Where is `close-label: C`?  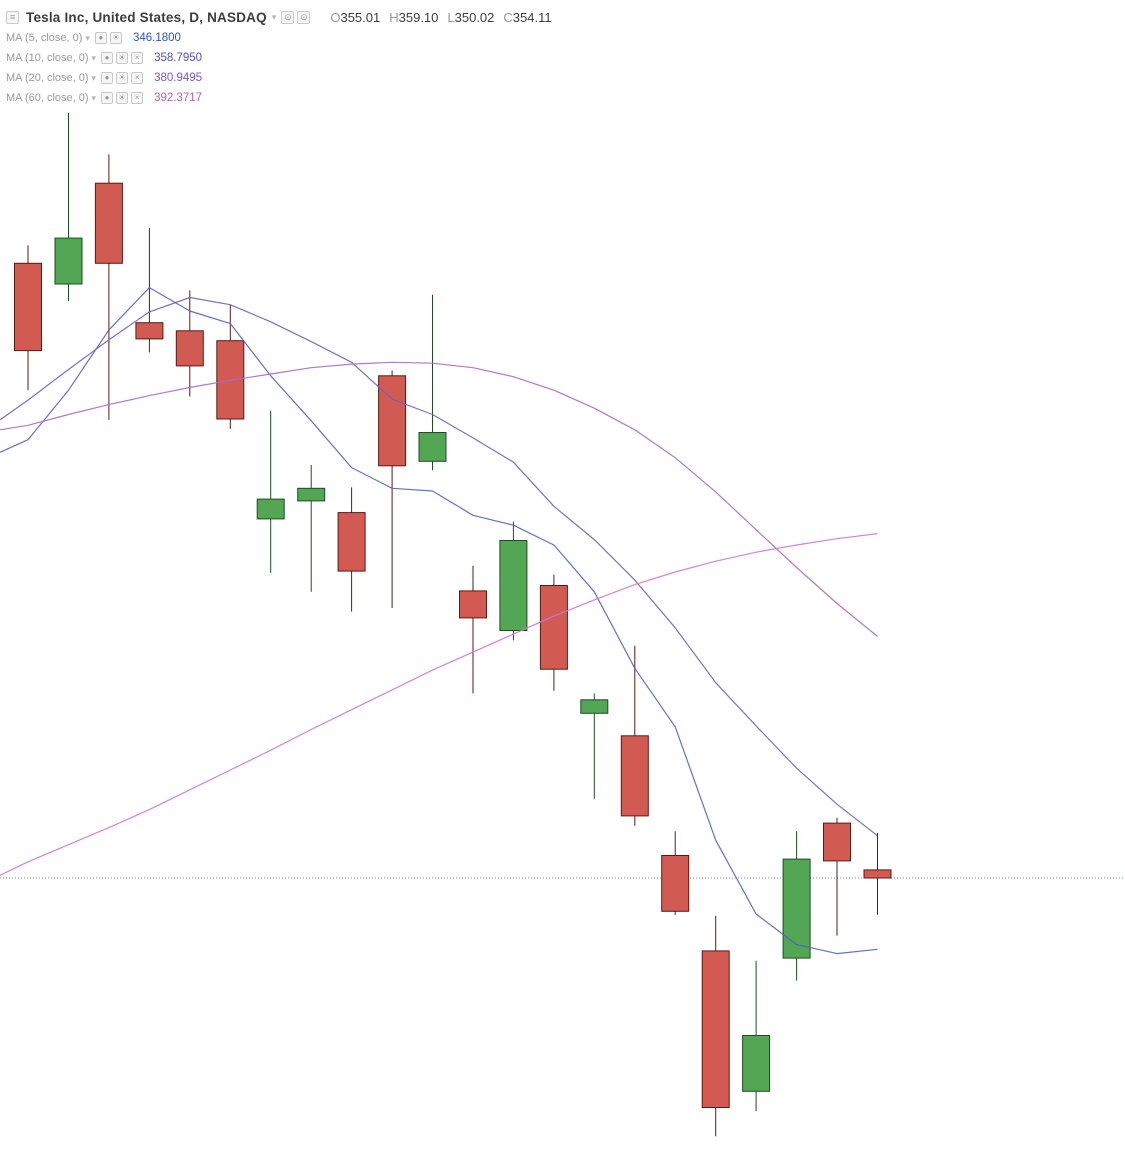 close-label: C is located at coordinates (508, 17).